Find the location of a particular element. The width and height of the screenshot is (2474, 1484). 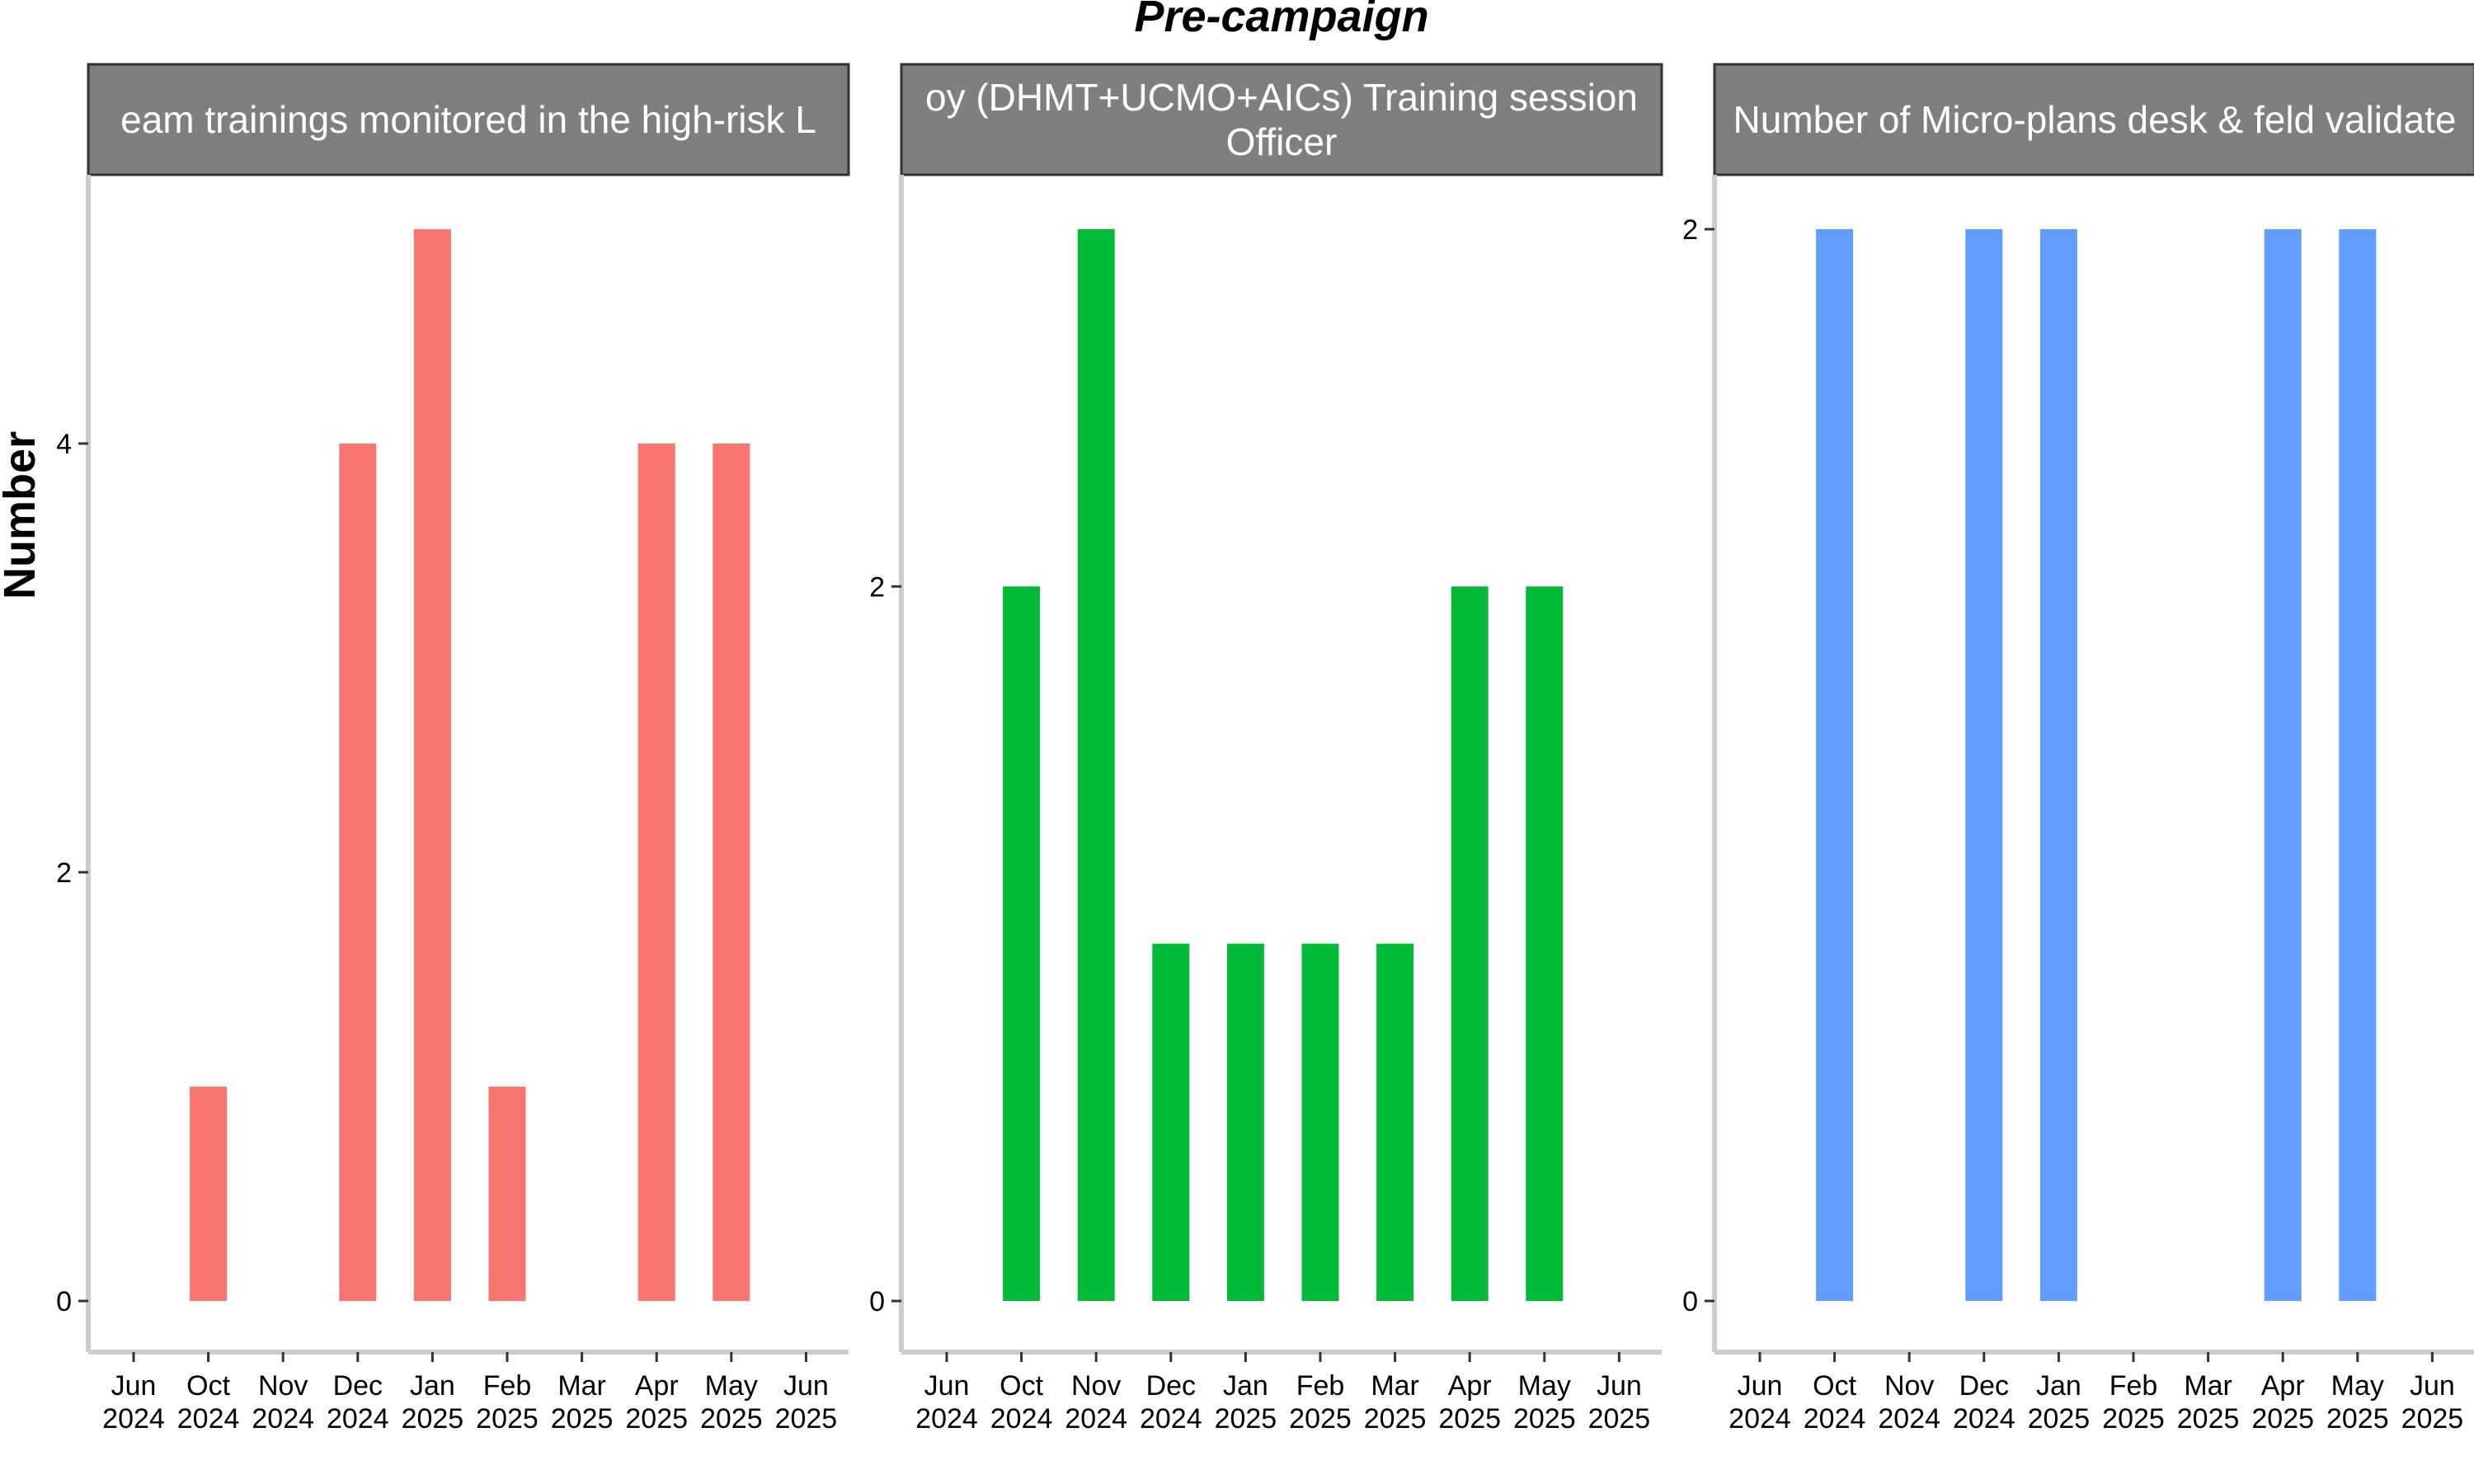

y-axis-title: Number is located at coordinates (22, 515).